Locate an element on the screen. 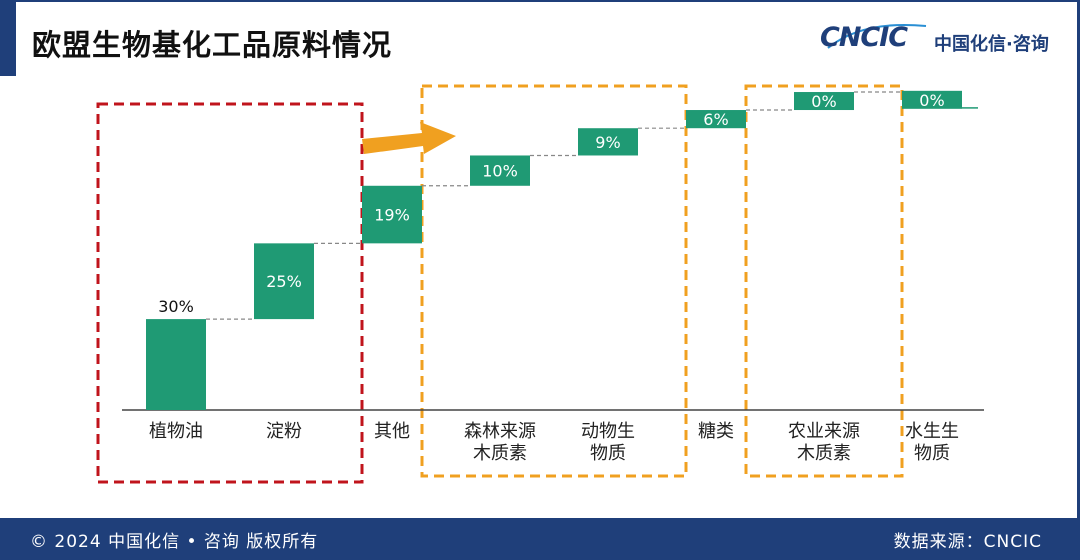 The image size is (1080, 560). data-label-4: 10% is located at coordinates (500, 171).